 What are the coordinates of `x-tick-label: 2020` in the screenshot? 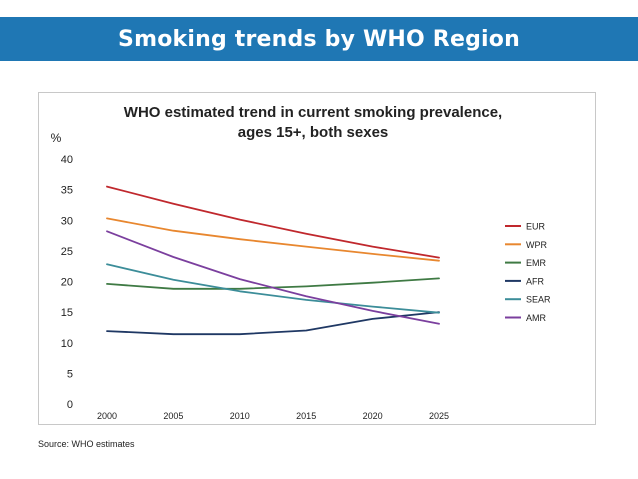 It's located at (373, 416).